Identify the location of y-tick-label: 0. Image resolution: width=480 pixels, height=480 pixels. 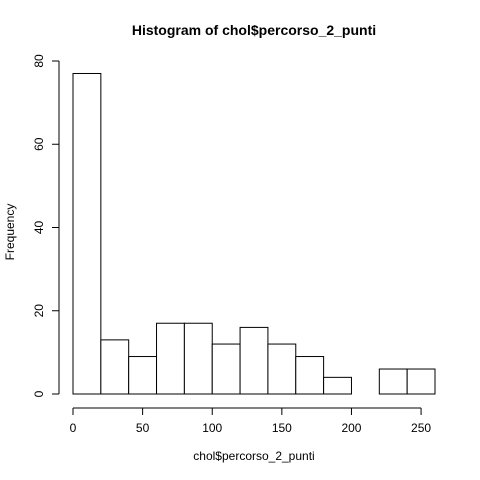
(39, 393).